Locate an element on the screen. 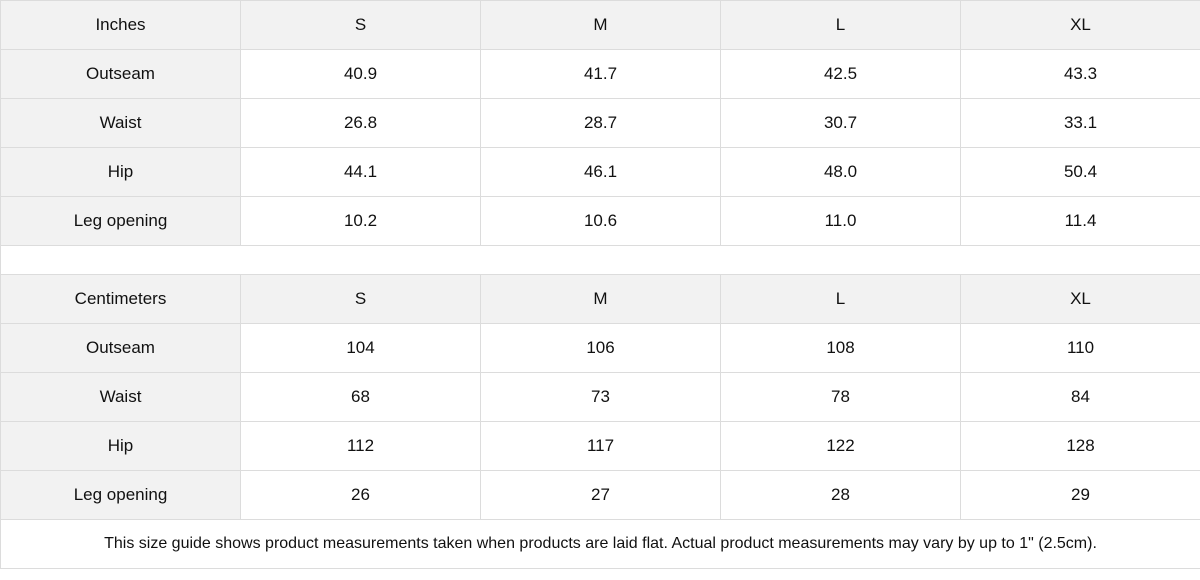  table-row: Waist 68 73 78 84 is located at coordinates (600, 397).